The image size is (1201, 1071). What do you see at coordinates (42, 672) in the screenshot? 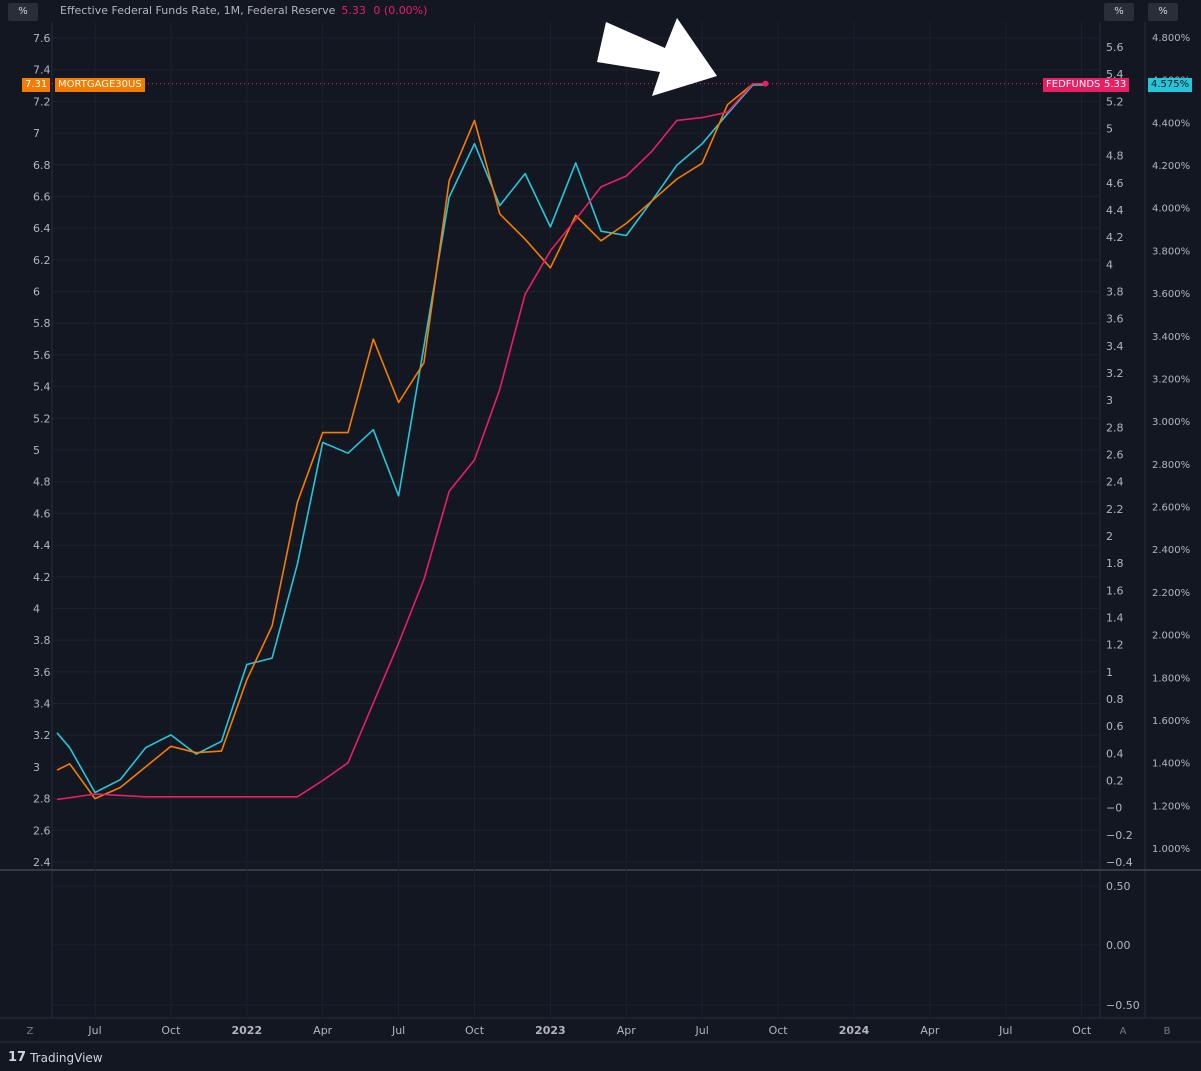
I see `left-y-tick-label: 3.6` at bounding box center [42, 672].